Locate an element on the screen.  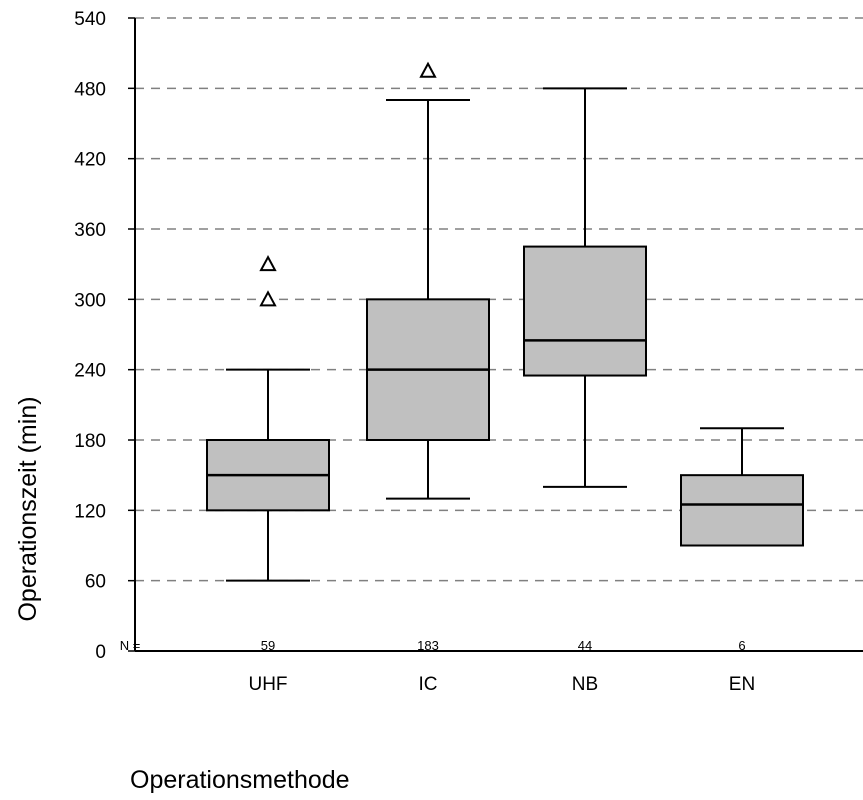
box-NB is located at coordinates (585, 287).